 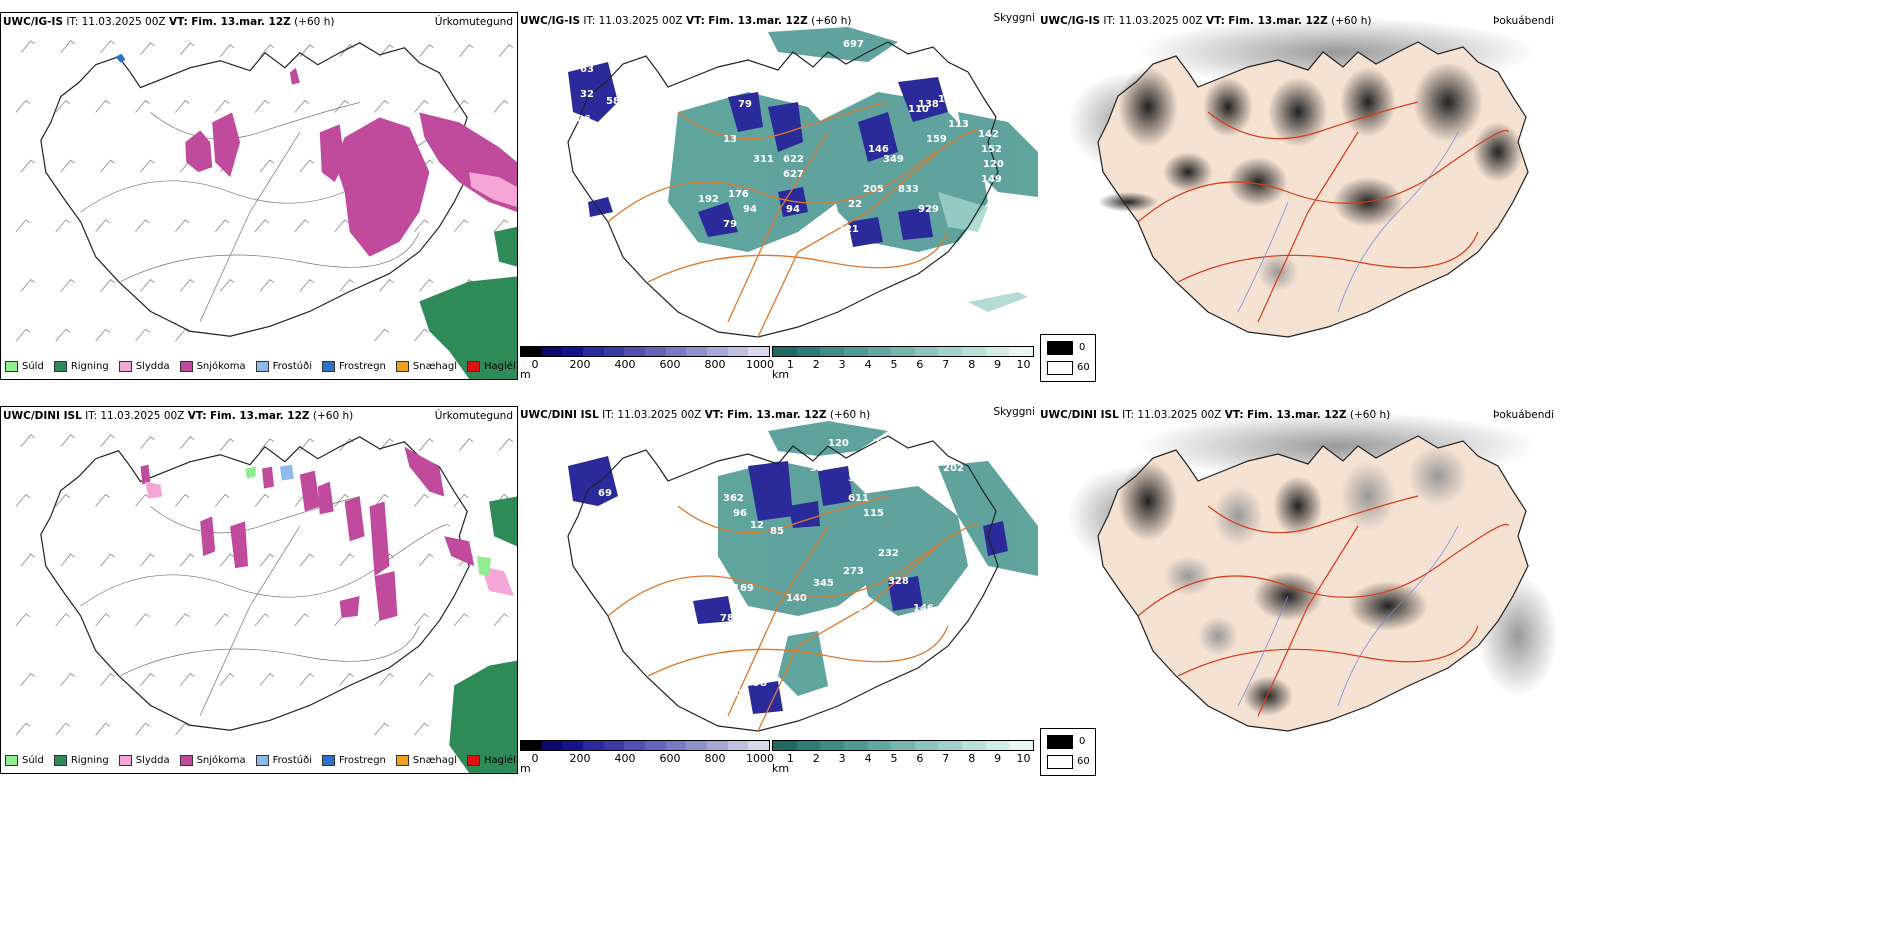 I want to click on fog-map-graphic-bottom, so click(x=1313, y=571).